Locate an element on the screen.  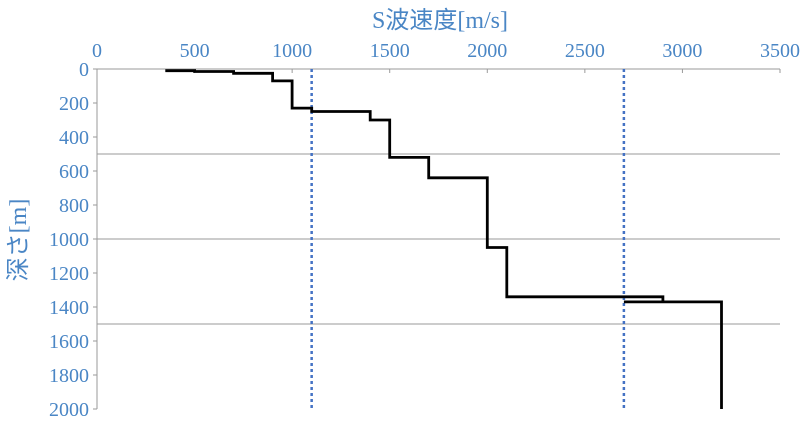
y-tick-label: 1000 is located at coordinates (69, 240).